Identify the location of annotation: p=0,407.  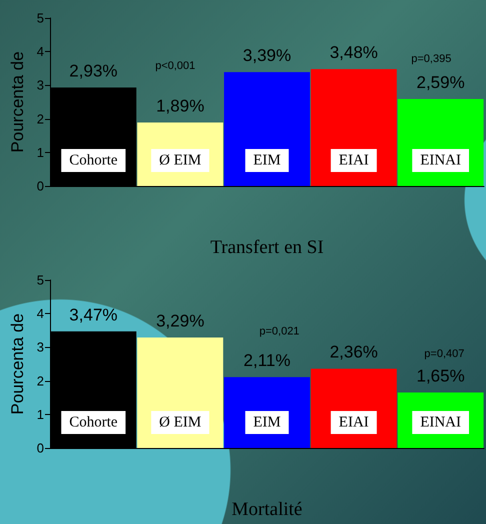
(444, 354).